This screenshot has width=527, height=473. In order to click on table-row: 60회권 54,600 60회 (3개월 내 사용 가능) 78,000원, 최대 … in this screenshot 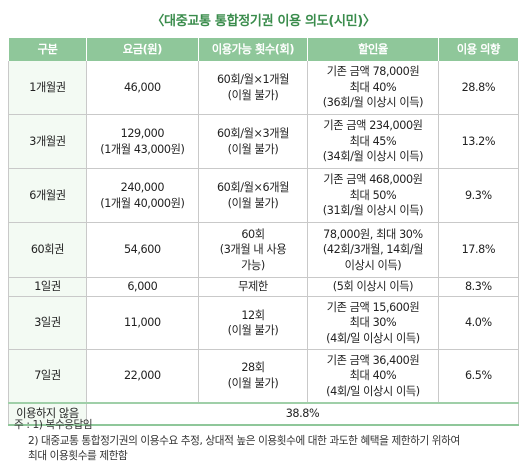, I will do `click(264, 250)`.